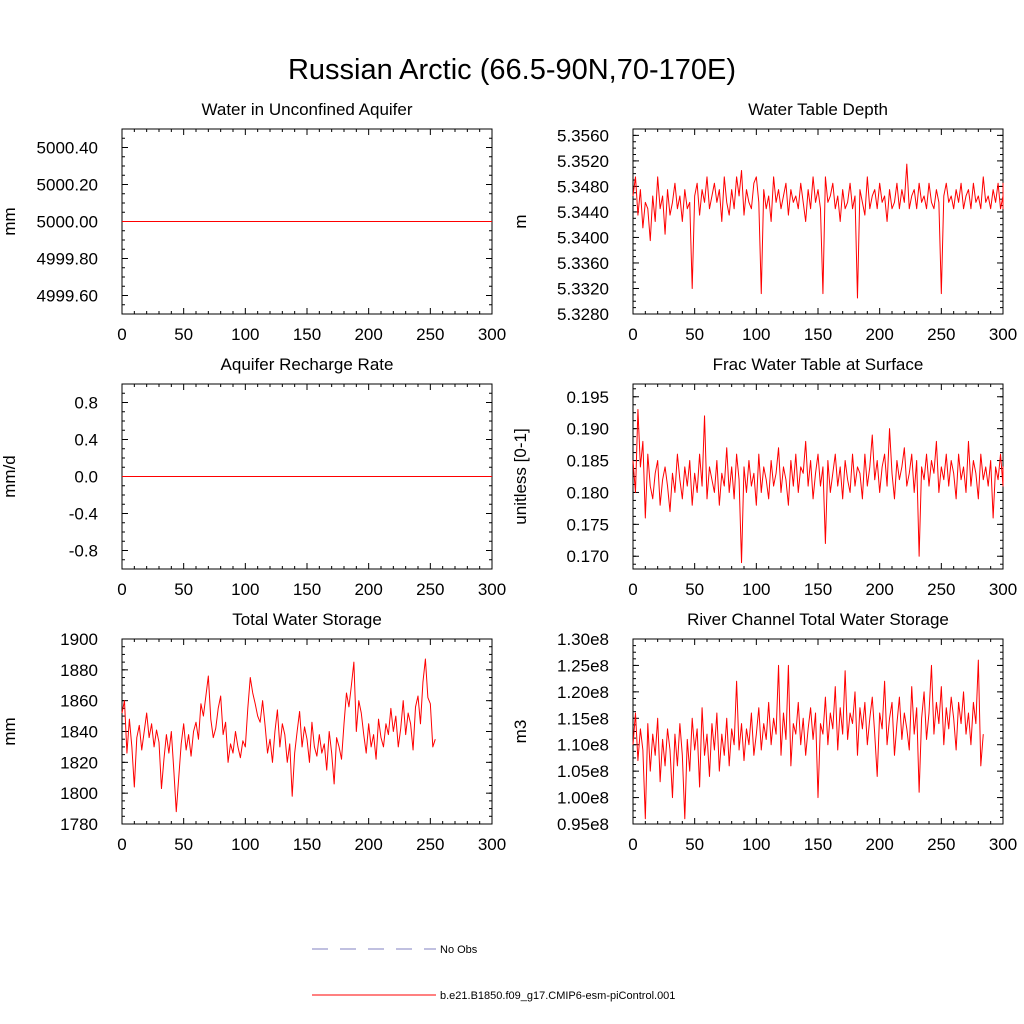 This screenshot has height=1024, width=1024. I want to click on y-tick-label: 5.3360, so click(583, 263).